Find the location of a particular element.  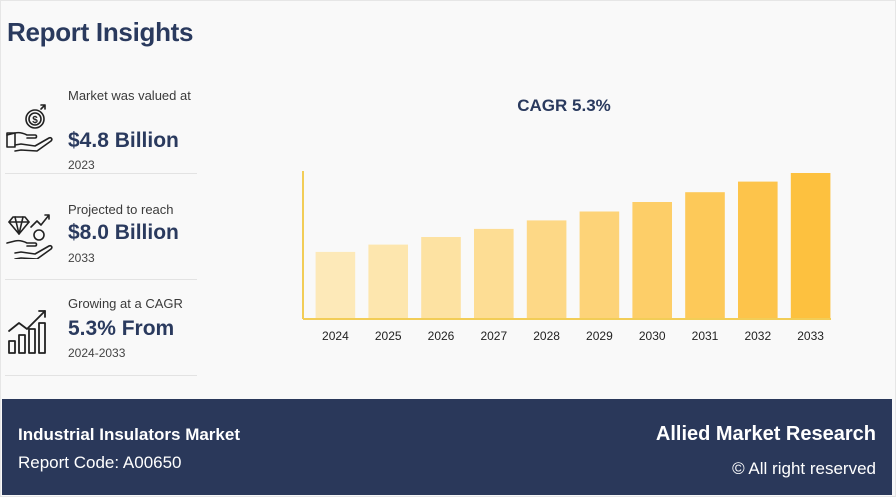

stat-cagr: Growing at a CAGR 5.3% From 2024-2033 is located at coordinates (101, 329).